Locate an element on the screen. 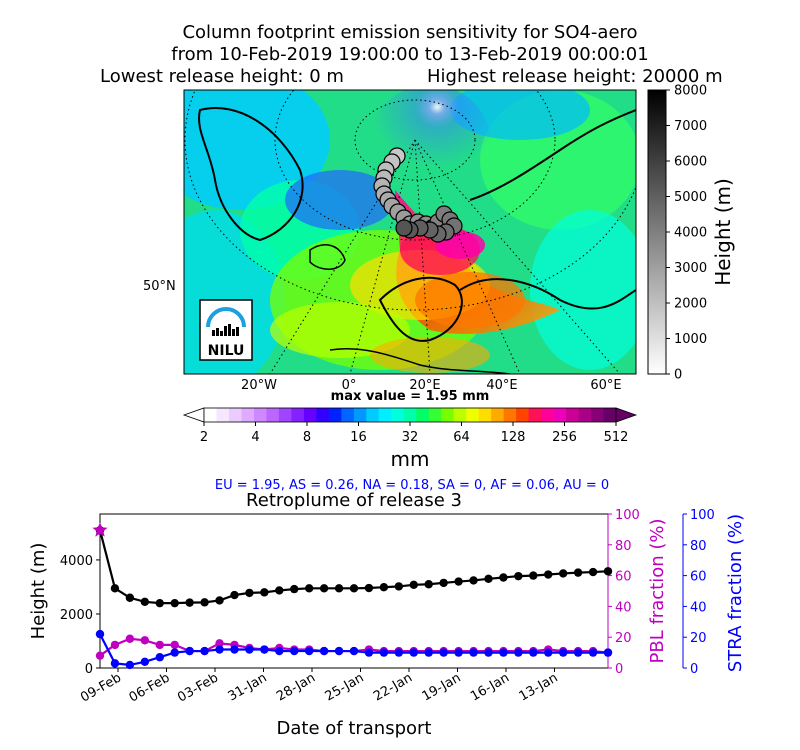 This screenshot has height=750, width=800. height-colorbar-tick-label: 7000 is located at coordinates (690, 126).